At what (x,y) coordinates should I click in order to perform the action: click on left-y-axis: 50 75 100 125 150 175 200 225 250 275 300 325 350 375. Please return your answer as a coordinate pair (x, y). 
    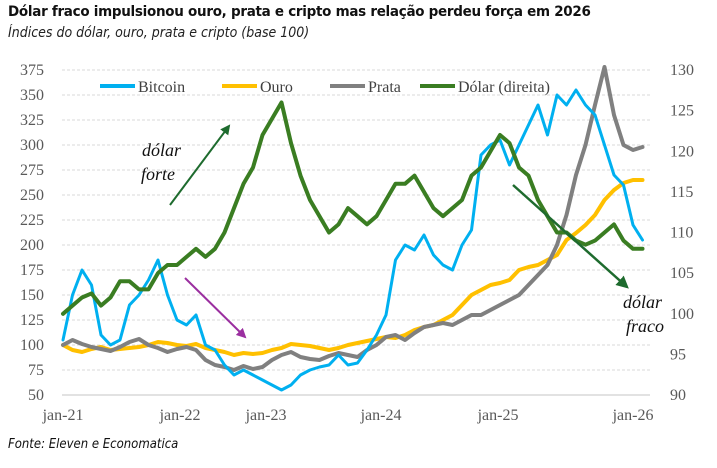
    Looking at the image, I should click on (32, 233).